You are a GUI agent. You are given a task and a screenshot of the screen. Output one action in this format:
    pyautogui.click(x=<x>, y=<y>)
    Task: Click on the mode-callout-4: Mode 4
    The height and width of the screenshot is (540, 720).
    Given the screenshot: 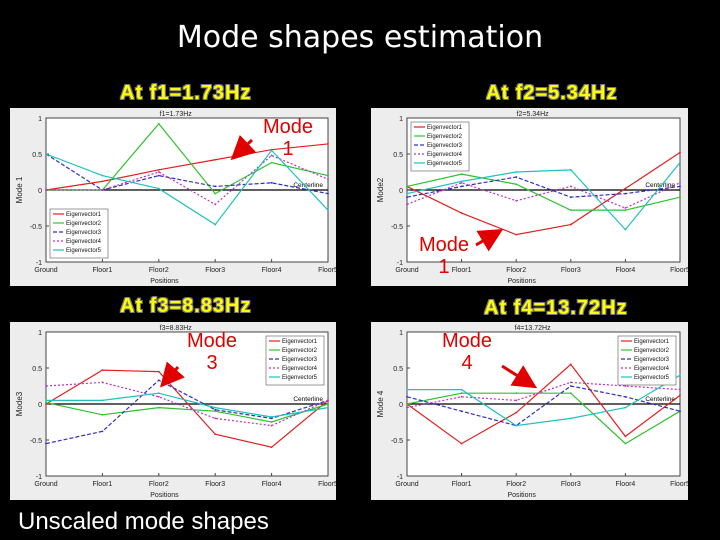 What is the action you would take?
    pyautogui.click(x=467, y=352)
    